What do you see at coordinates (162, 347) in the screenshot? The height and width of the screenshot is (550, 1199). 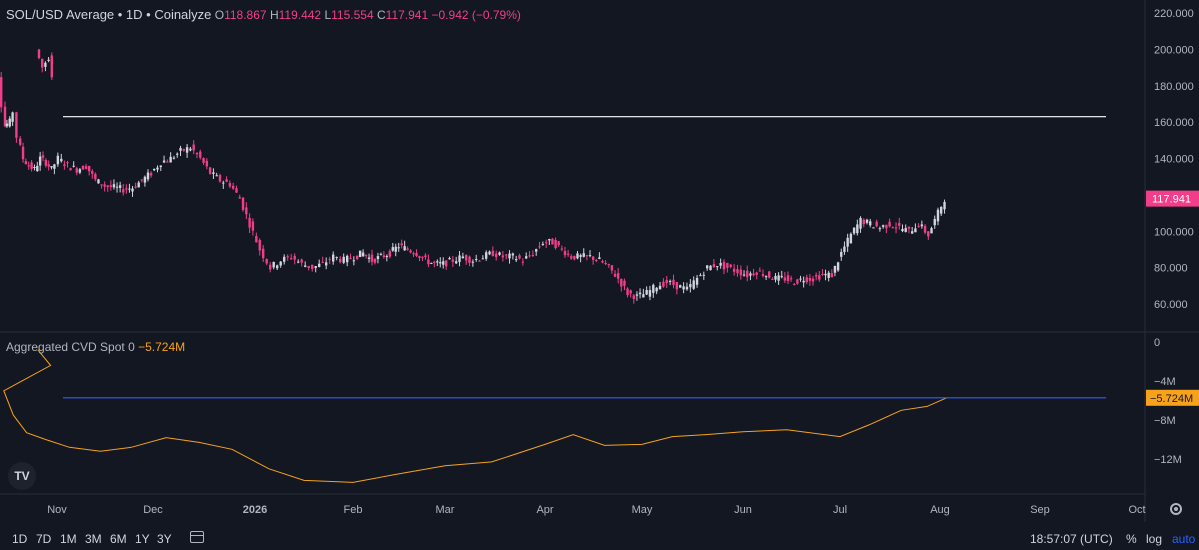 I see `cvd-value: −5.724M` at bounding box center [162, 347].